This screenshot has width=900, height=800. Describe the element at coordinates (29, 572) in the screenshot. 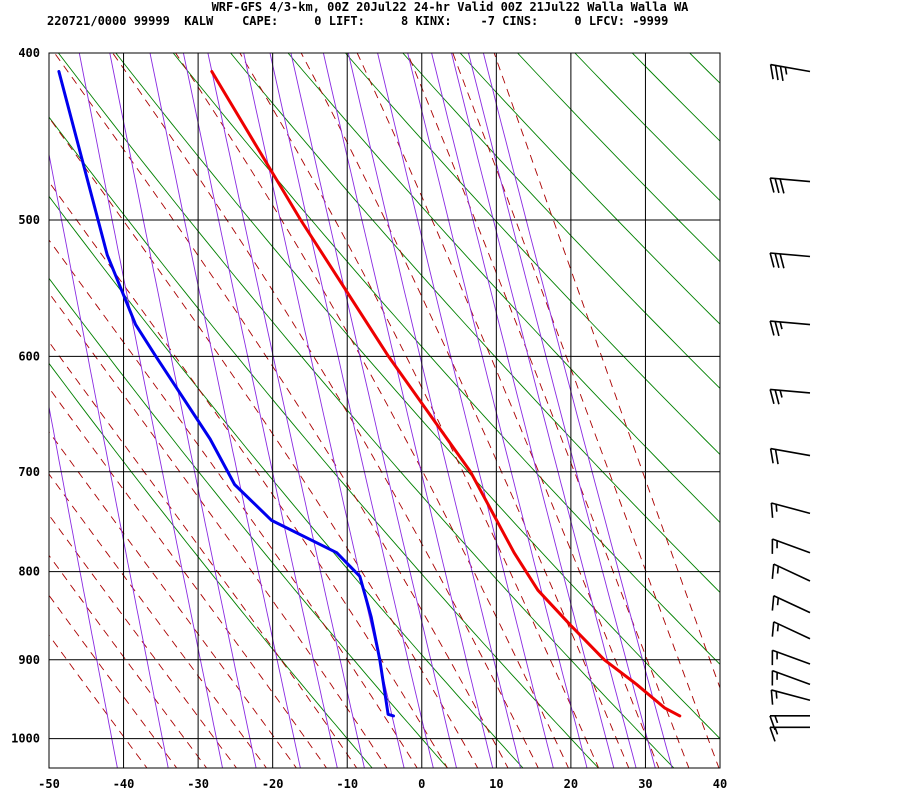

I see `y-tick-label: 800` at that location.